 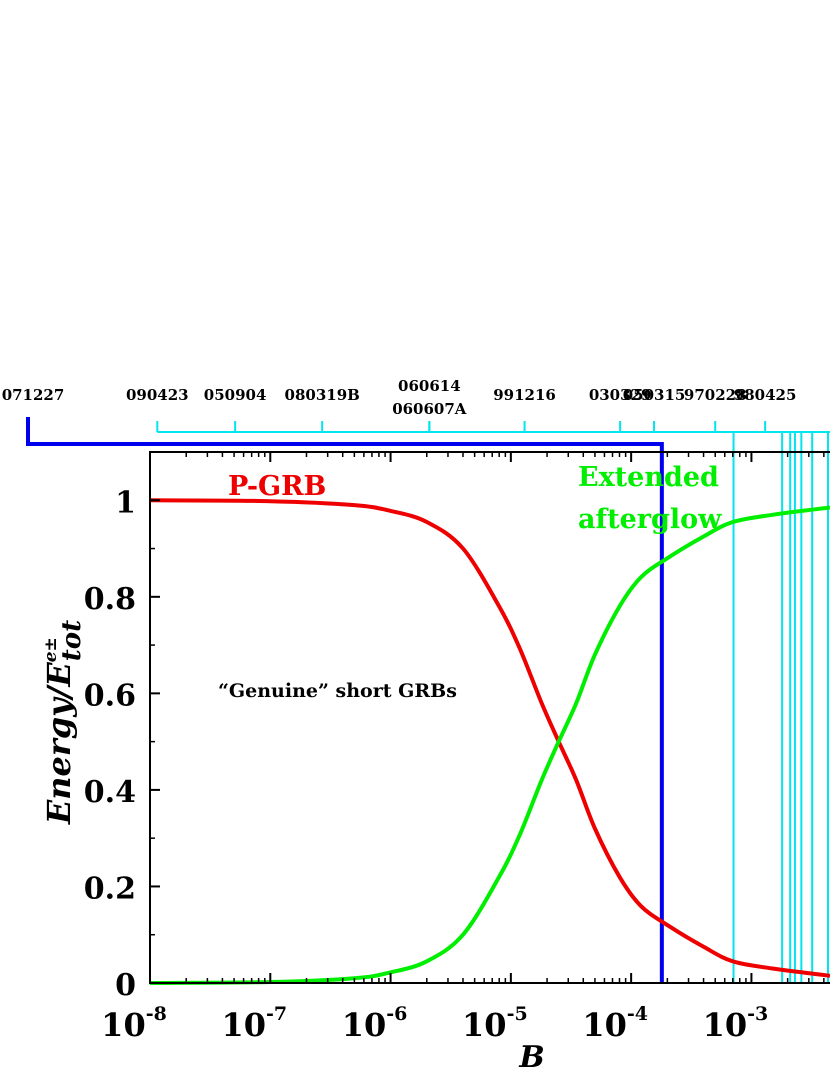 I want to click on y-axis-label: Energy/Ee±tot, so click(x=63, y=722).